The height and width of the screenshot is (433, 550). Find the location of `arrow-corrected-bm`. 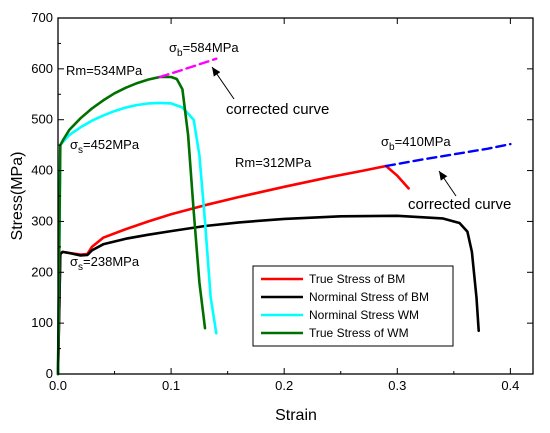

arrow-corrected-bm is located at coordinates (447, 183).